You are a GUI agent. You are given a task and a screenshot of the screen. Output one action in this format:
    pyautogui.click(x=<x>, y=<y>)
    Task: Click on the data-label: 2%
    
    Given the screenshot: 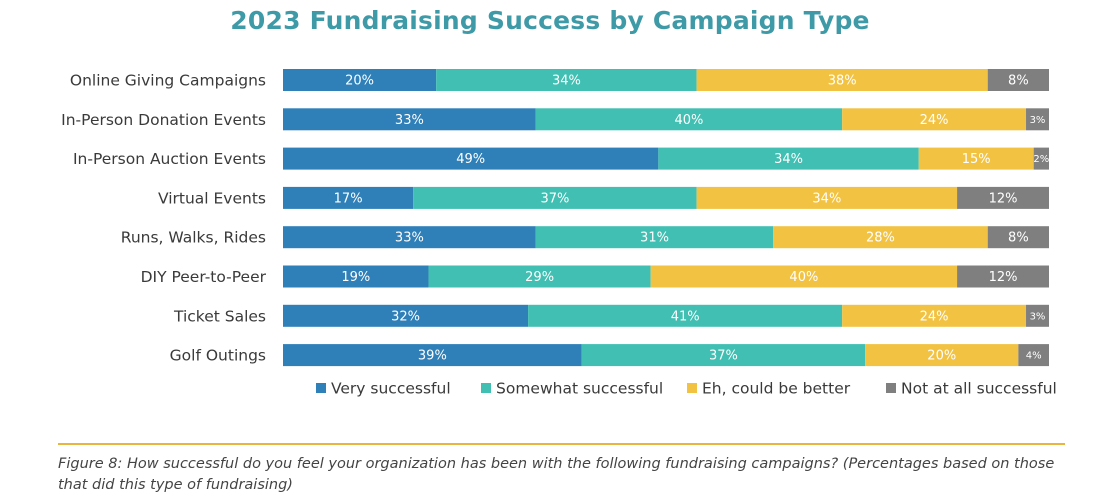 What is the action you would take?
    pyautogui.click(x=1041, y=159)
    